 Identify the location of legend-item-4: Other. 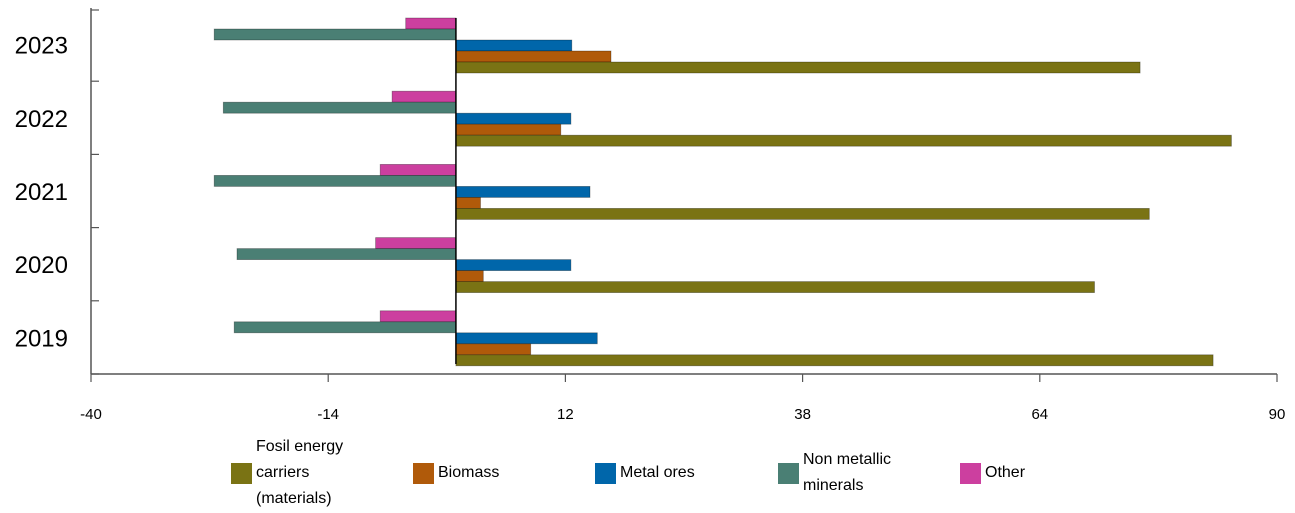
(992, 473).